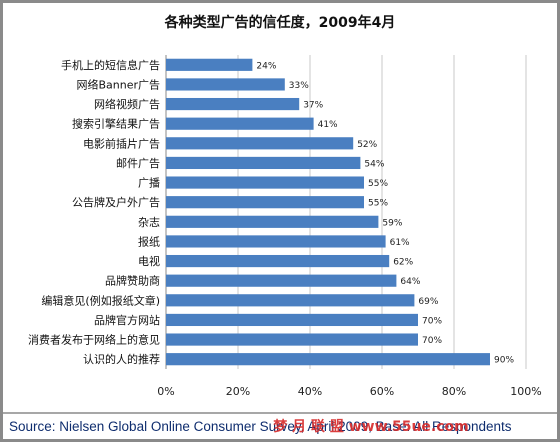  Describe the element at coordinates (149, 241) in the screenshot. I see `category-label: 报纸` at that location.